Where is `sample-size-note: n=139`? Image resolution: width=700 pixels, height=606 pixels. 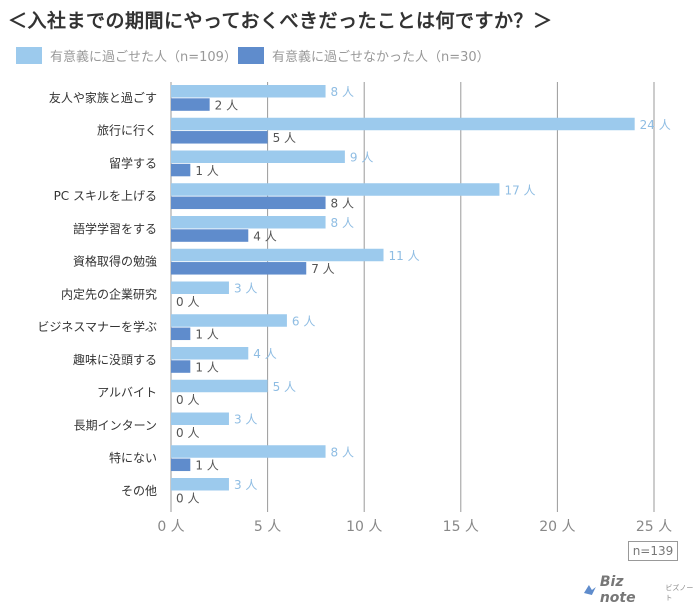 sample-size-note: n=139 is located at coordinates (653, 551).